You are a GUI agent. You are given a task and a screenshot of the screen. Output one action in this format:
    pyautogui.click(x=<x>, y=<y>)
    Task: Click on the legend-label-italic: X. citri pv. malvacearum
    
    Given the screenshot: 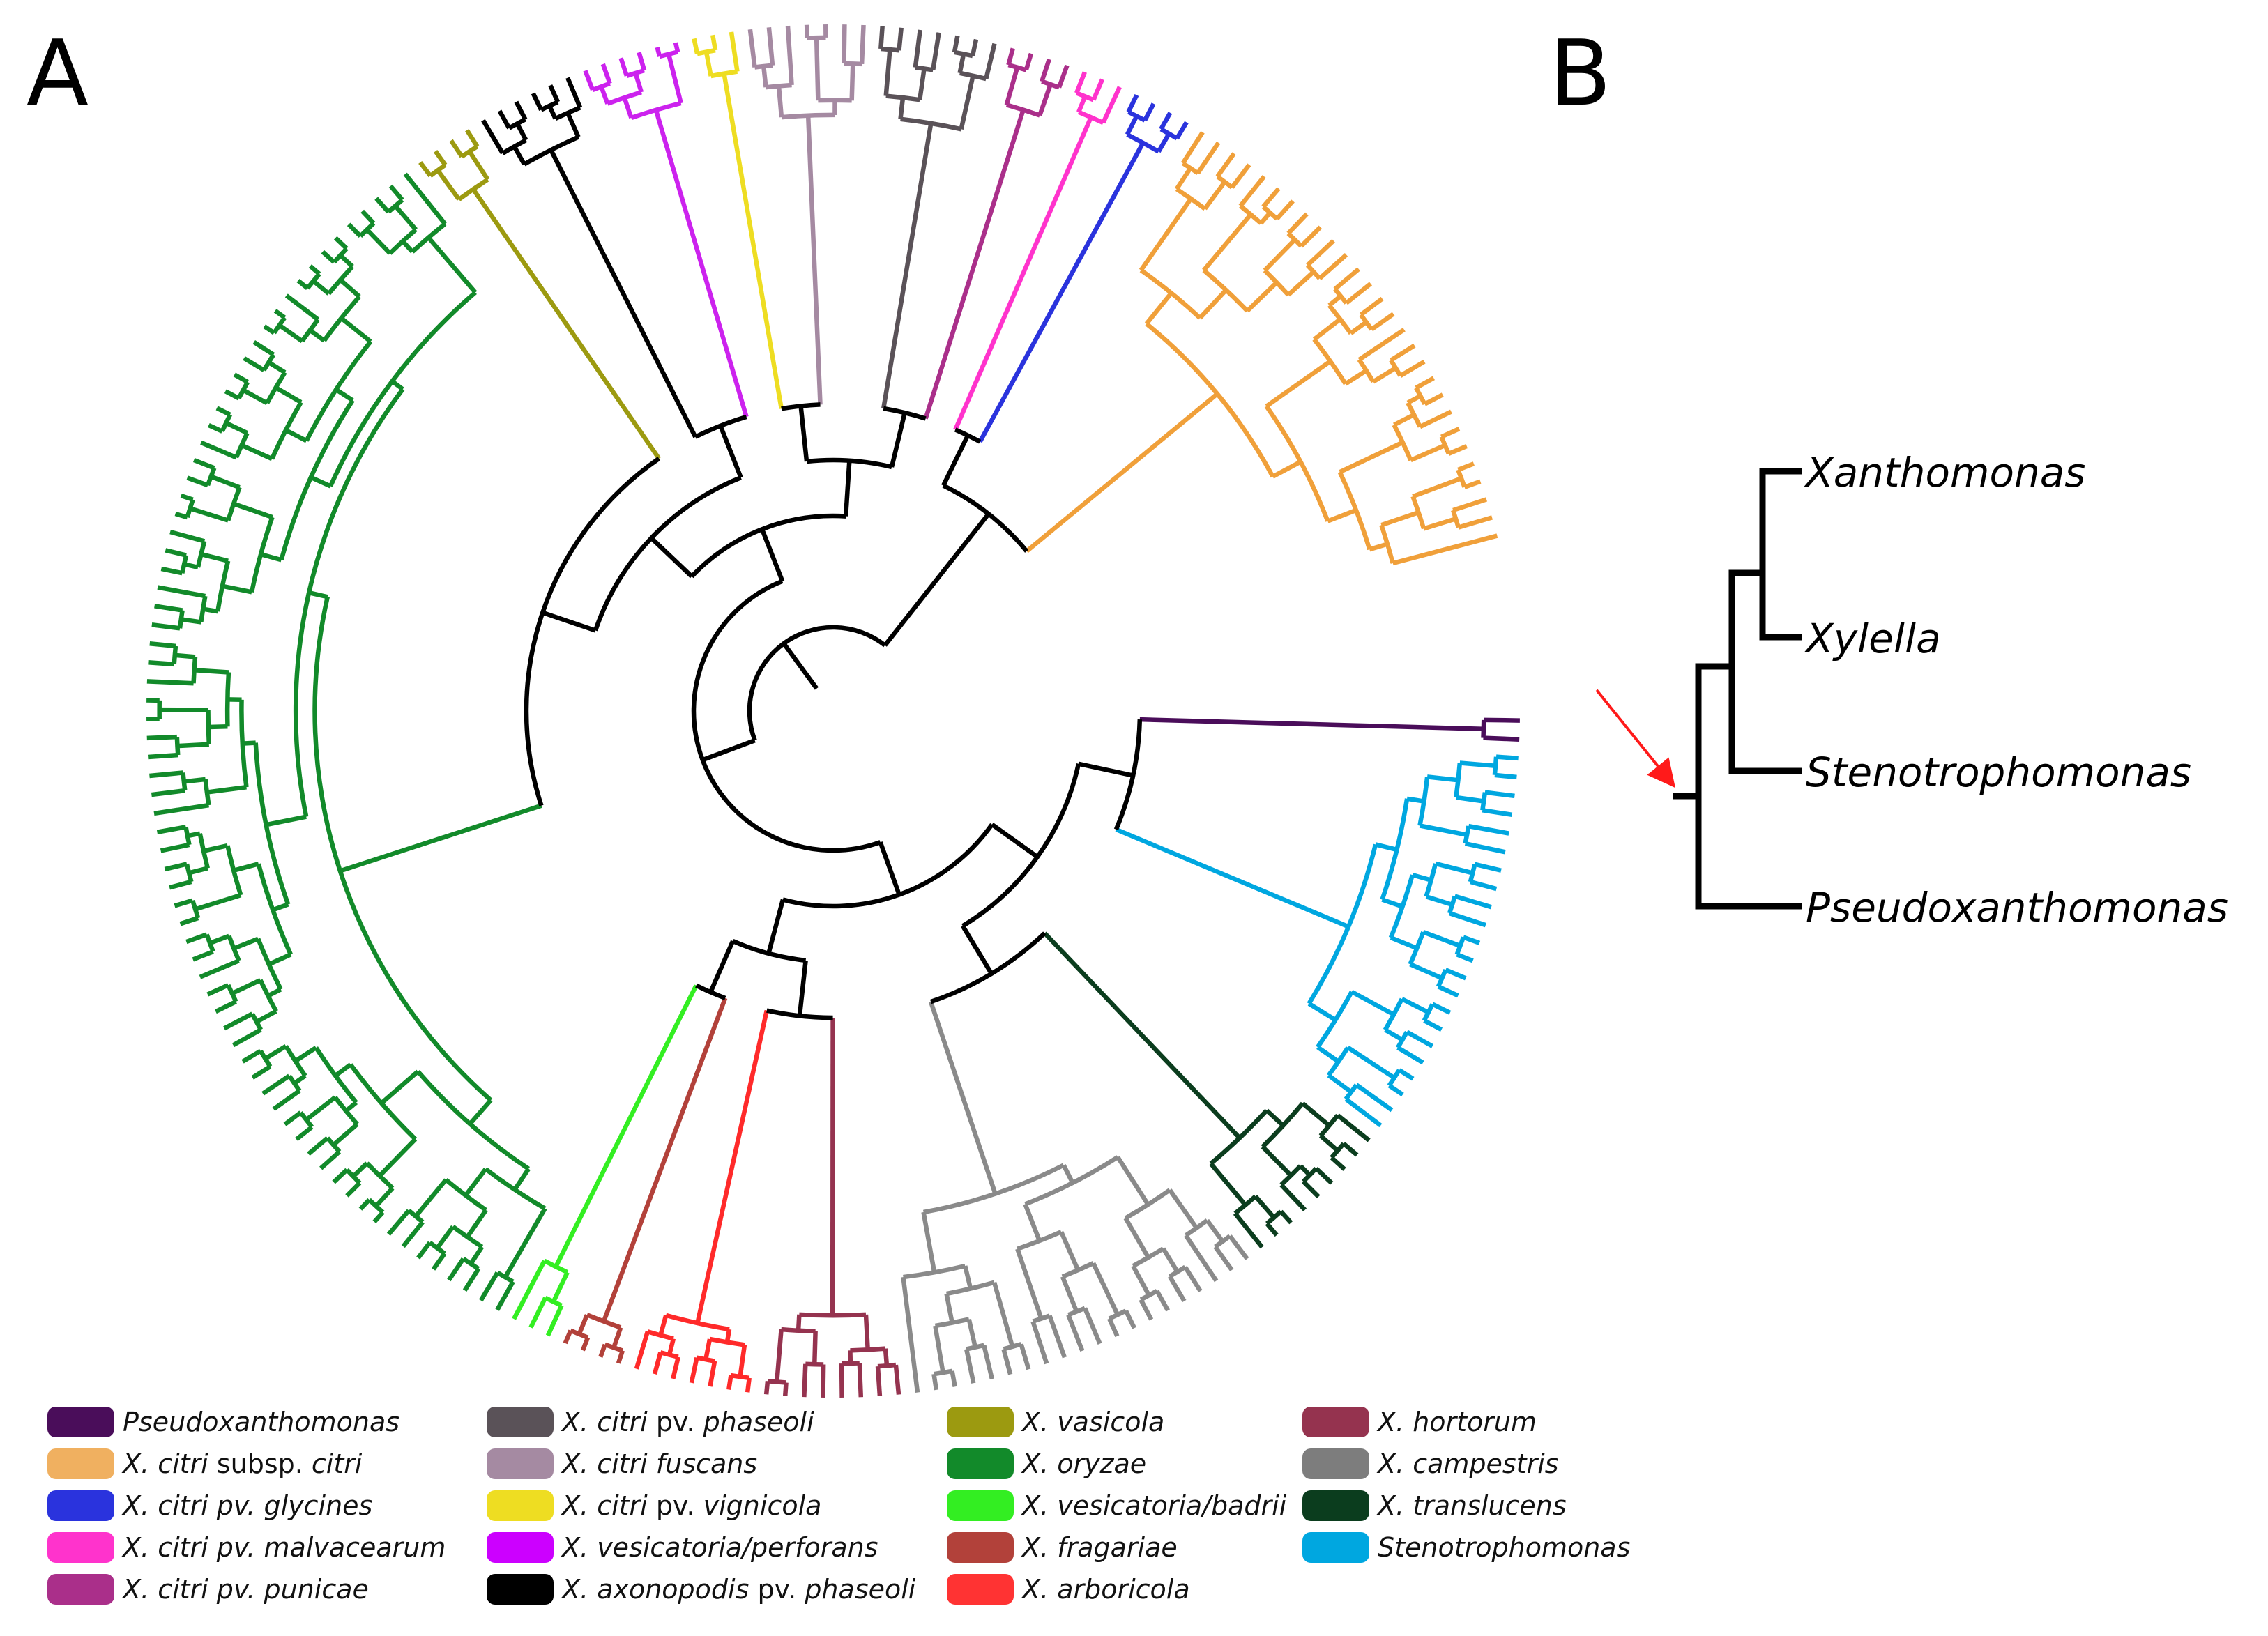 What is the action you would take?
    pyautogui.click(x=284, y=1547)
    